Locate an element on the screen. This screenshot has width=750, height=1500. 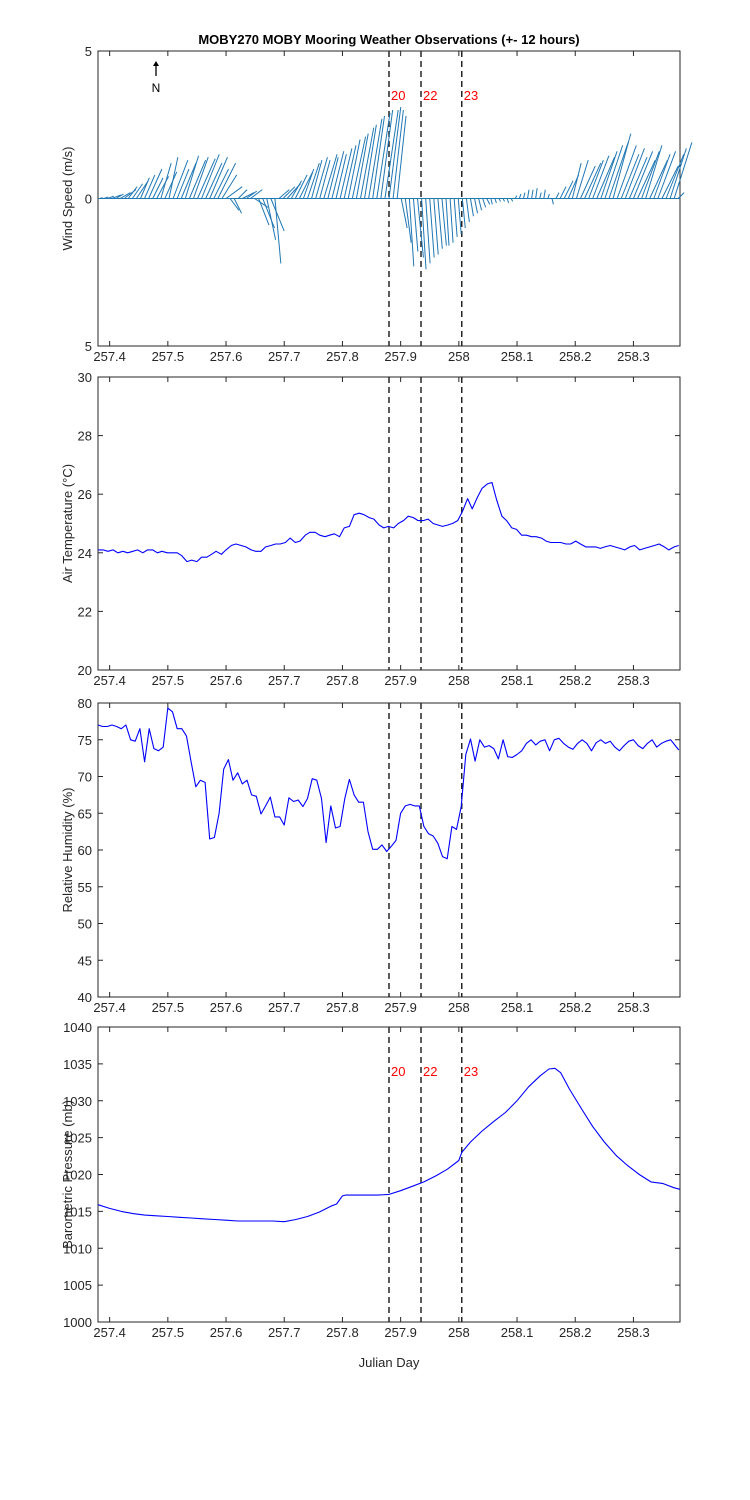
y-tick-label: 1025 is located at coordinates (77, 1138).